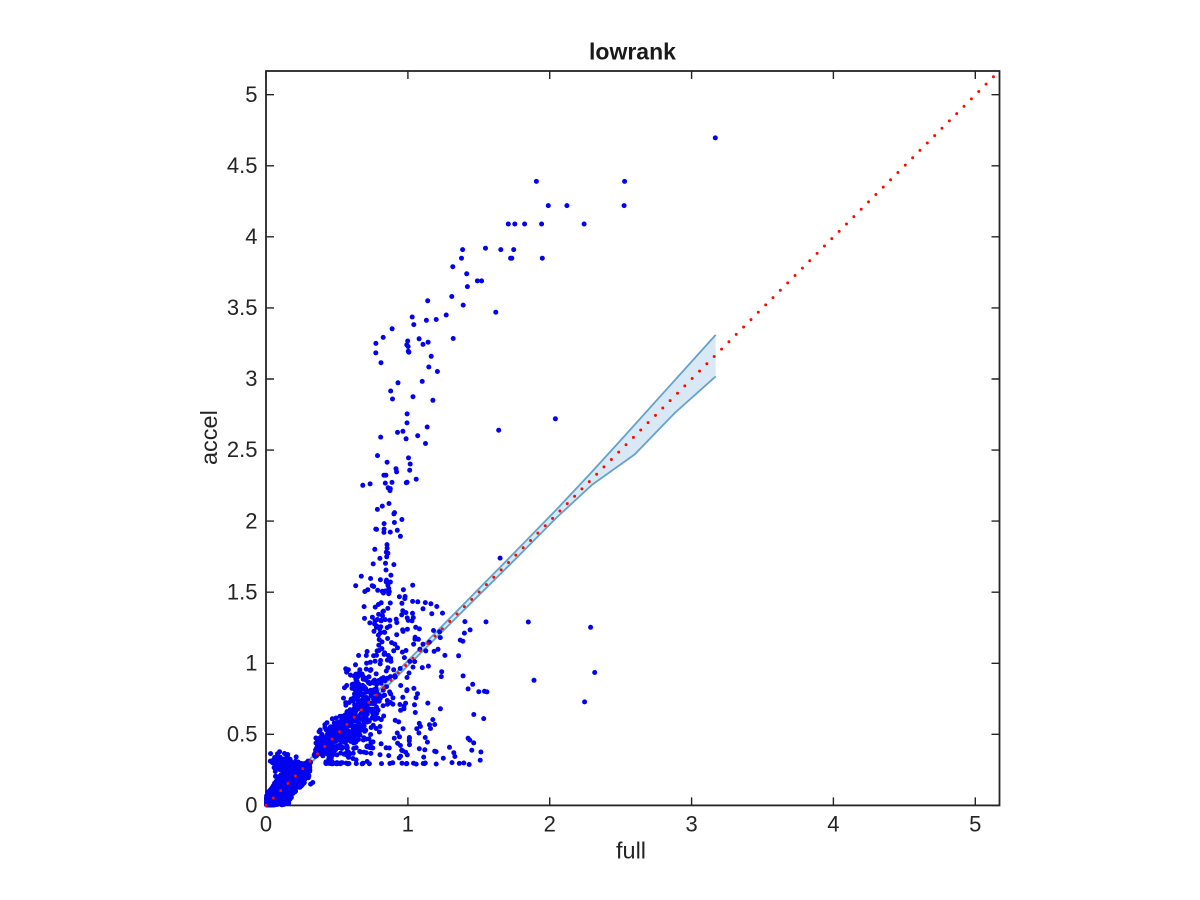 The width and height of the screenshot is (1200, 900). Describe the element at coordinates (631, 851) in the screenshot. I see `svg-text: full` at that location.